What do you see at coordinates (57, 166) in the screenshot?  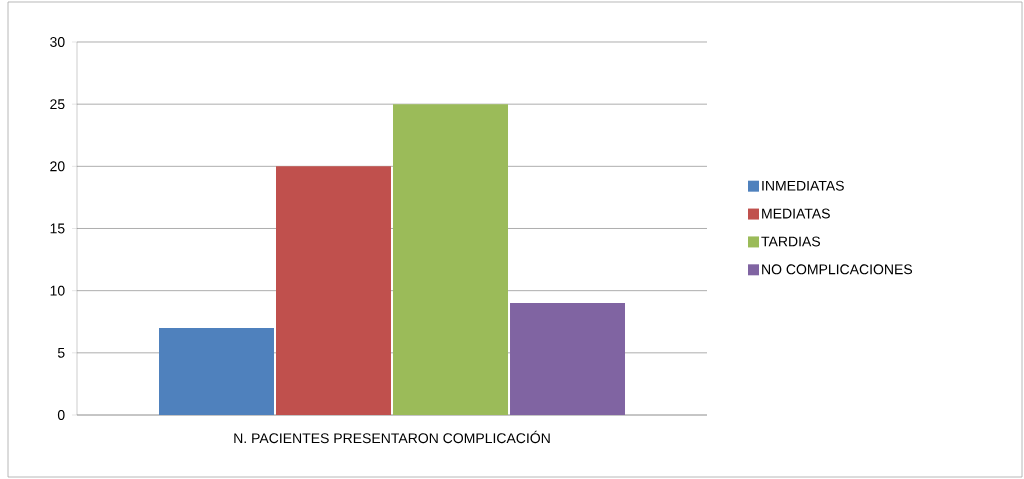 I see `y-tick-label: 20` at bounding box center [57, 166].